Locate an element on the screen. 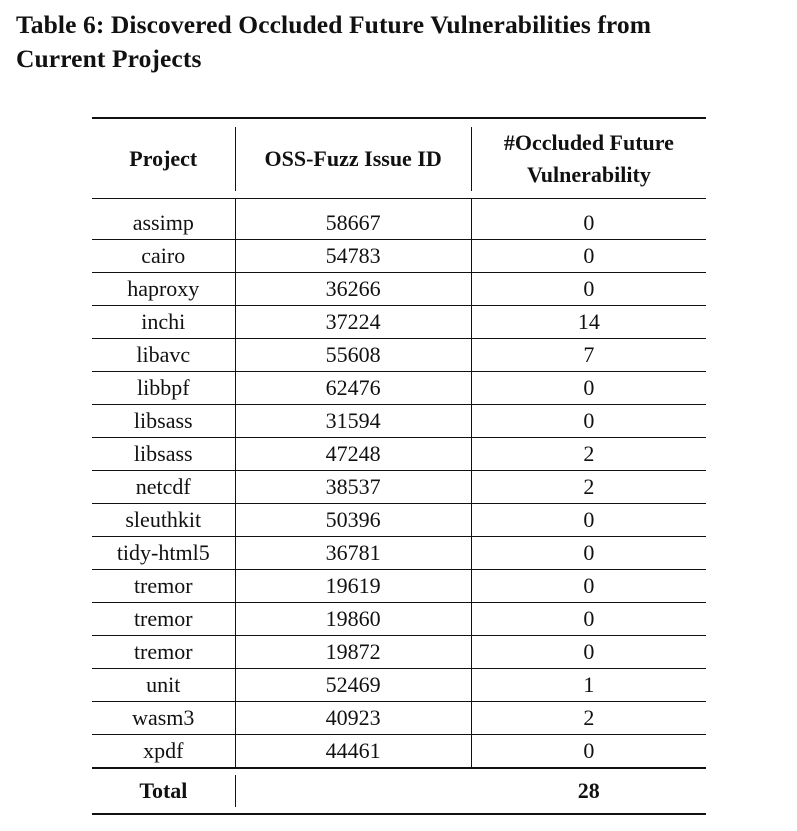  cell-project: xpdf is located at coordinates (164, 751).